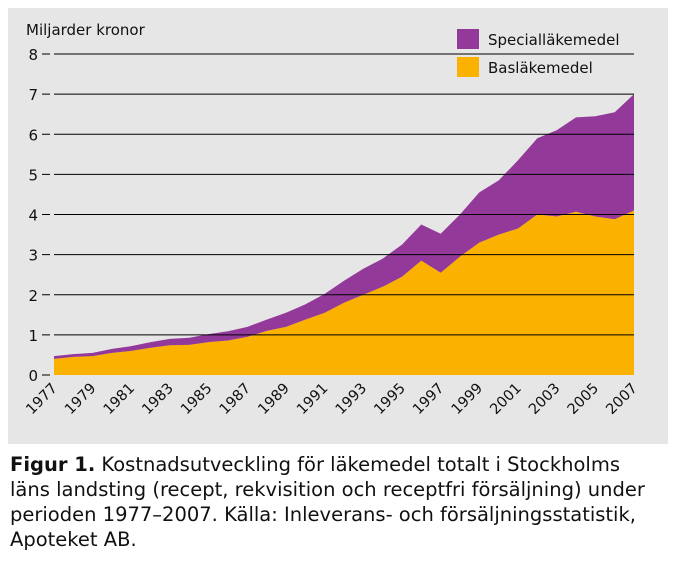 The image size is (674, 563). Describe the element at coordinates (540, 68) in the screenshot. I see `legend-label-1: Basläkemedel` at that location.